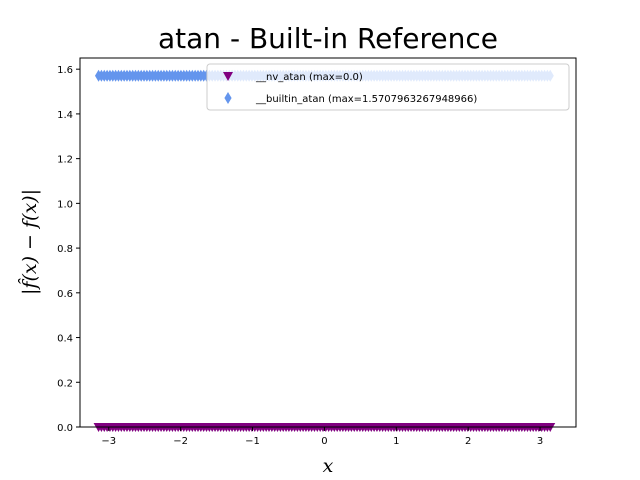 Image resolution: width=640 pixels, height=480 pixels. I want to click on legend-box, so click(388, 87).